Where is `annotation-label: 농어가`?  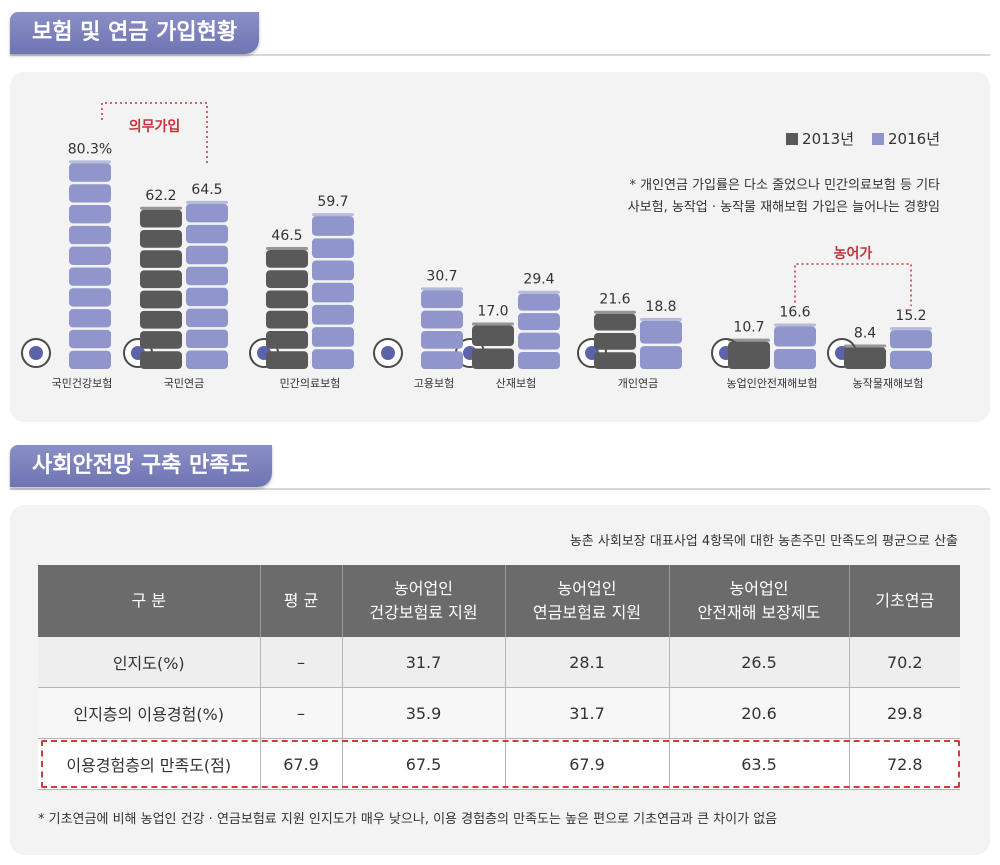 annotation-label: 농어가 is located at coordinates (853, 253).